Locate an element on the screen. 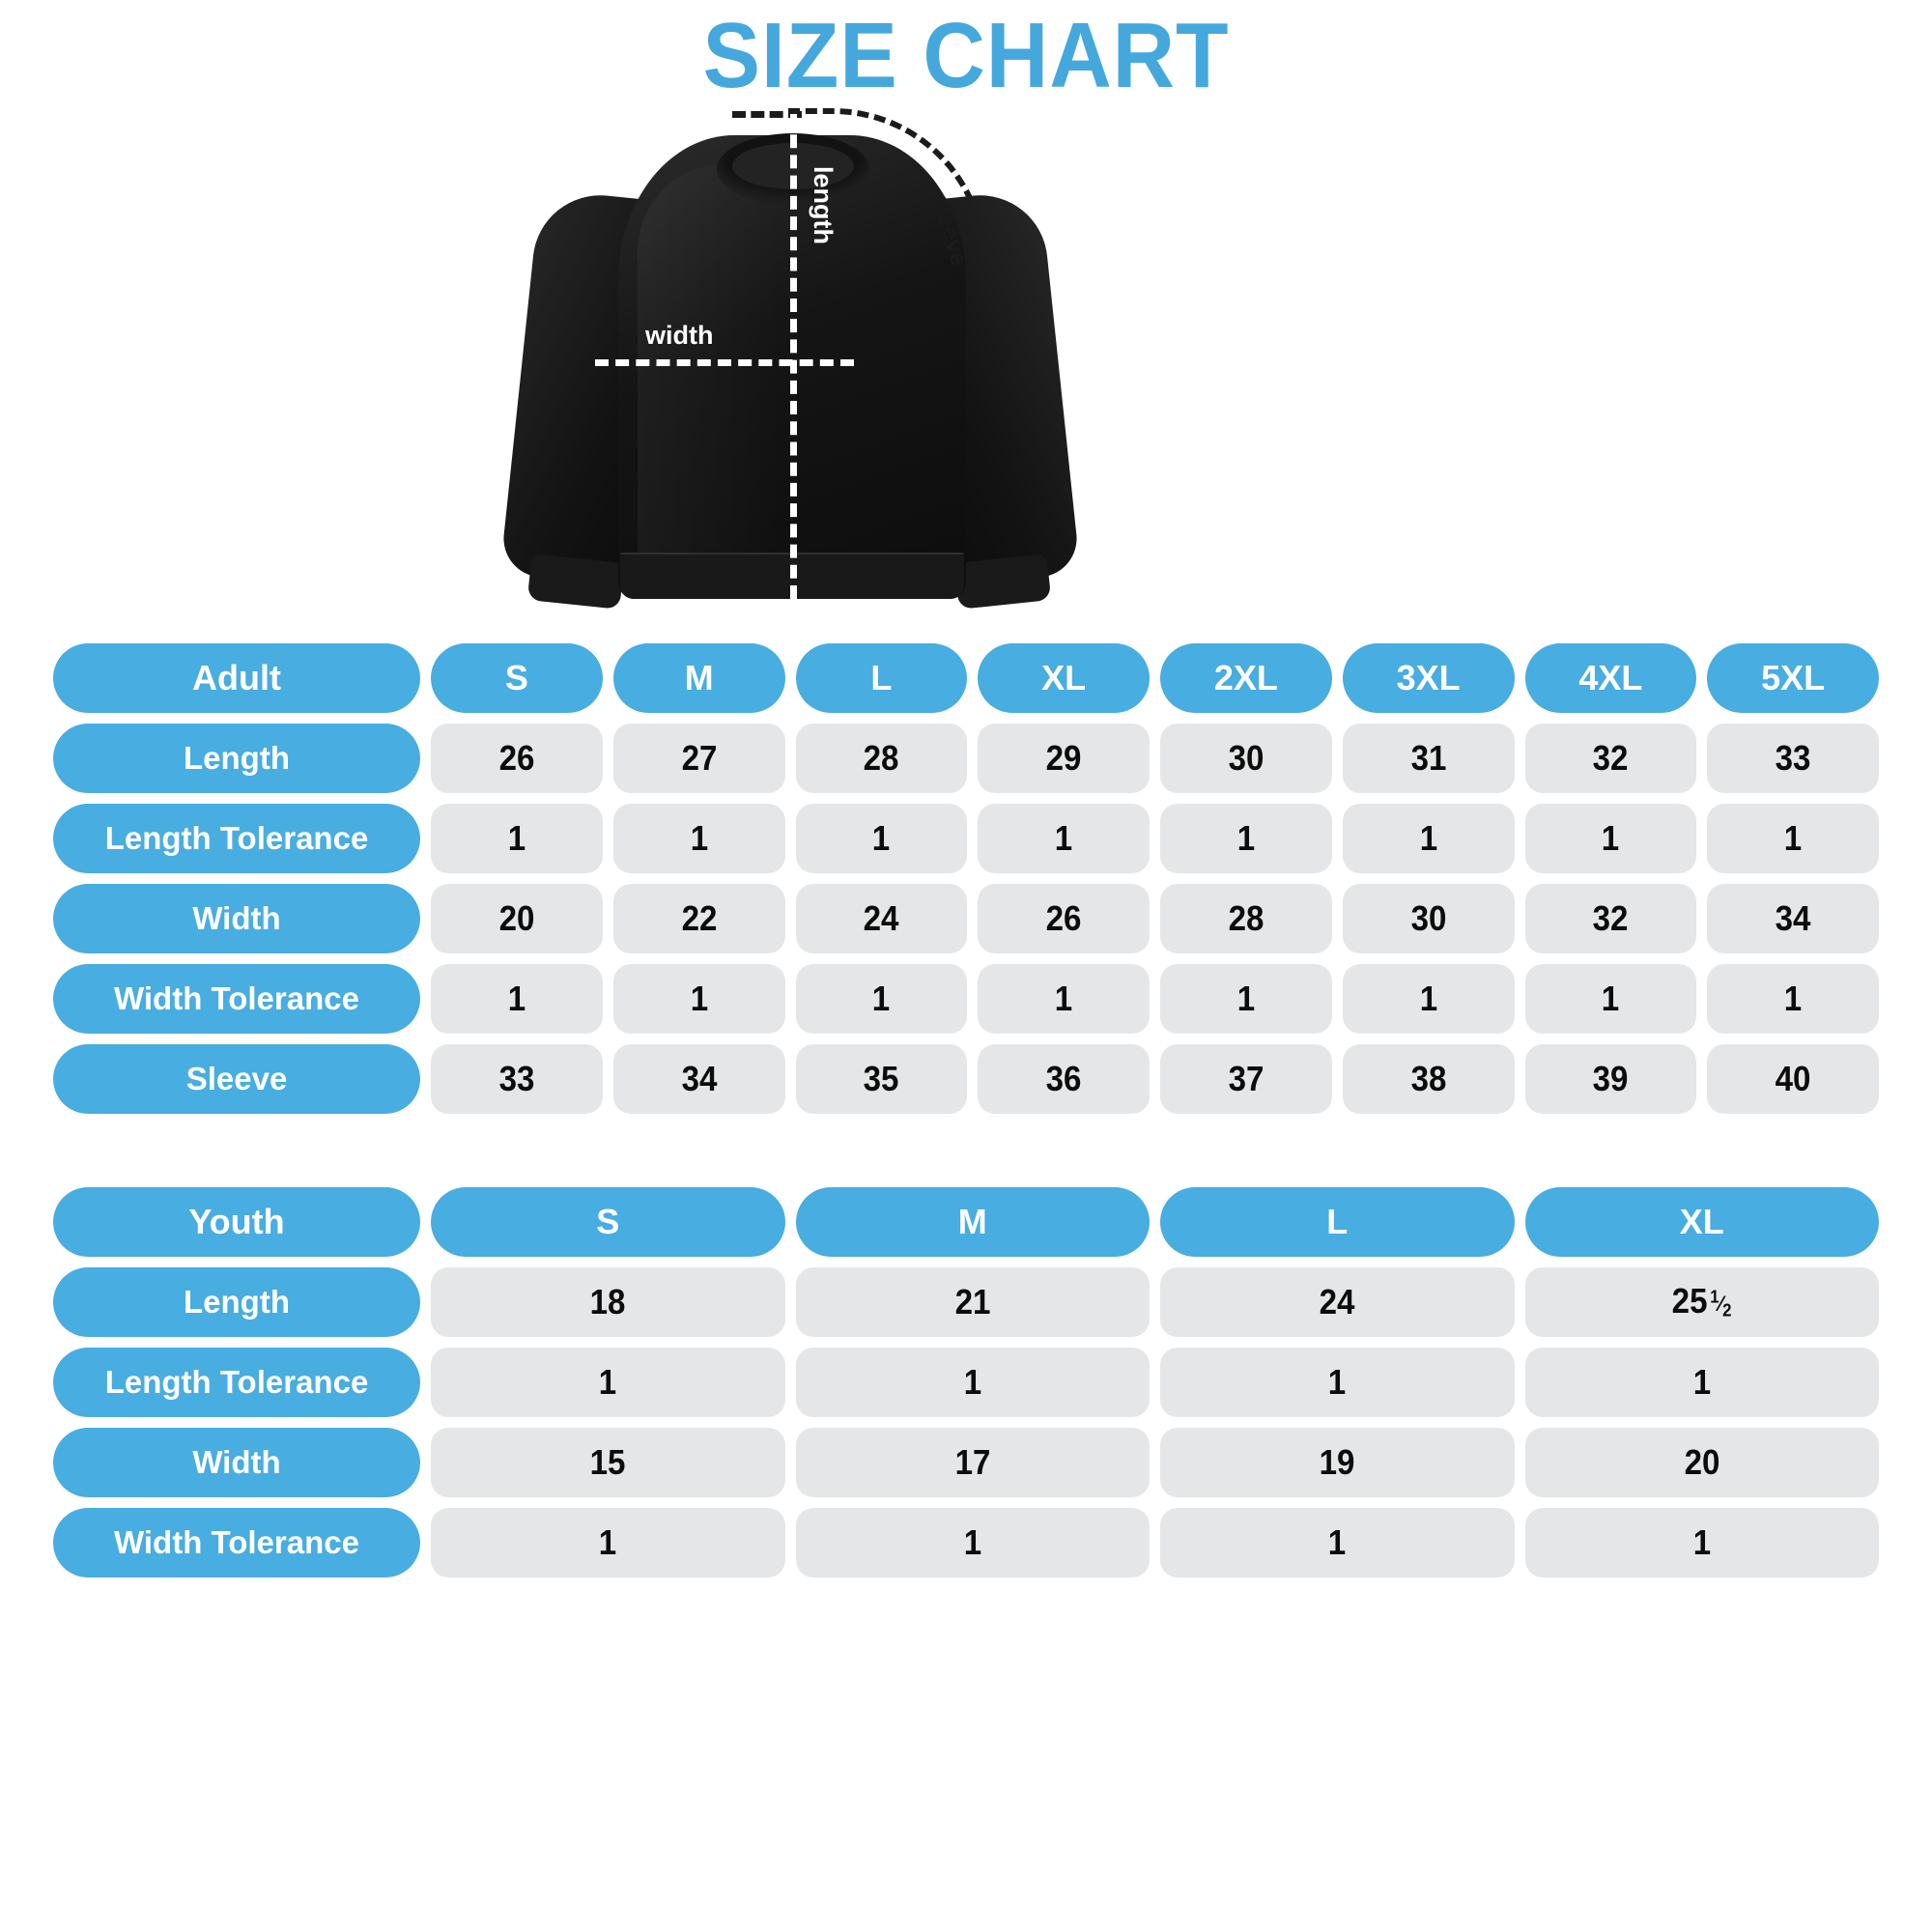 The height and width of the screenshot is (1932, 1932). data-cell: 40 is located at coordinates (1793, 1079).